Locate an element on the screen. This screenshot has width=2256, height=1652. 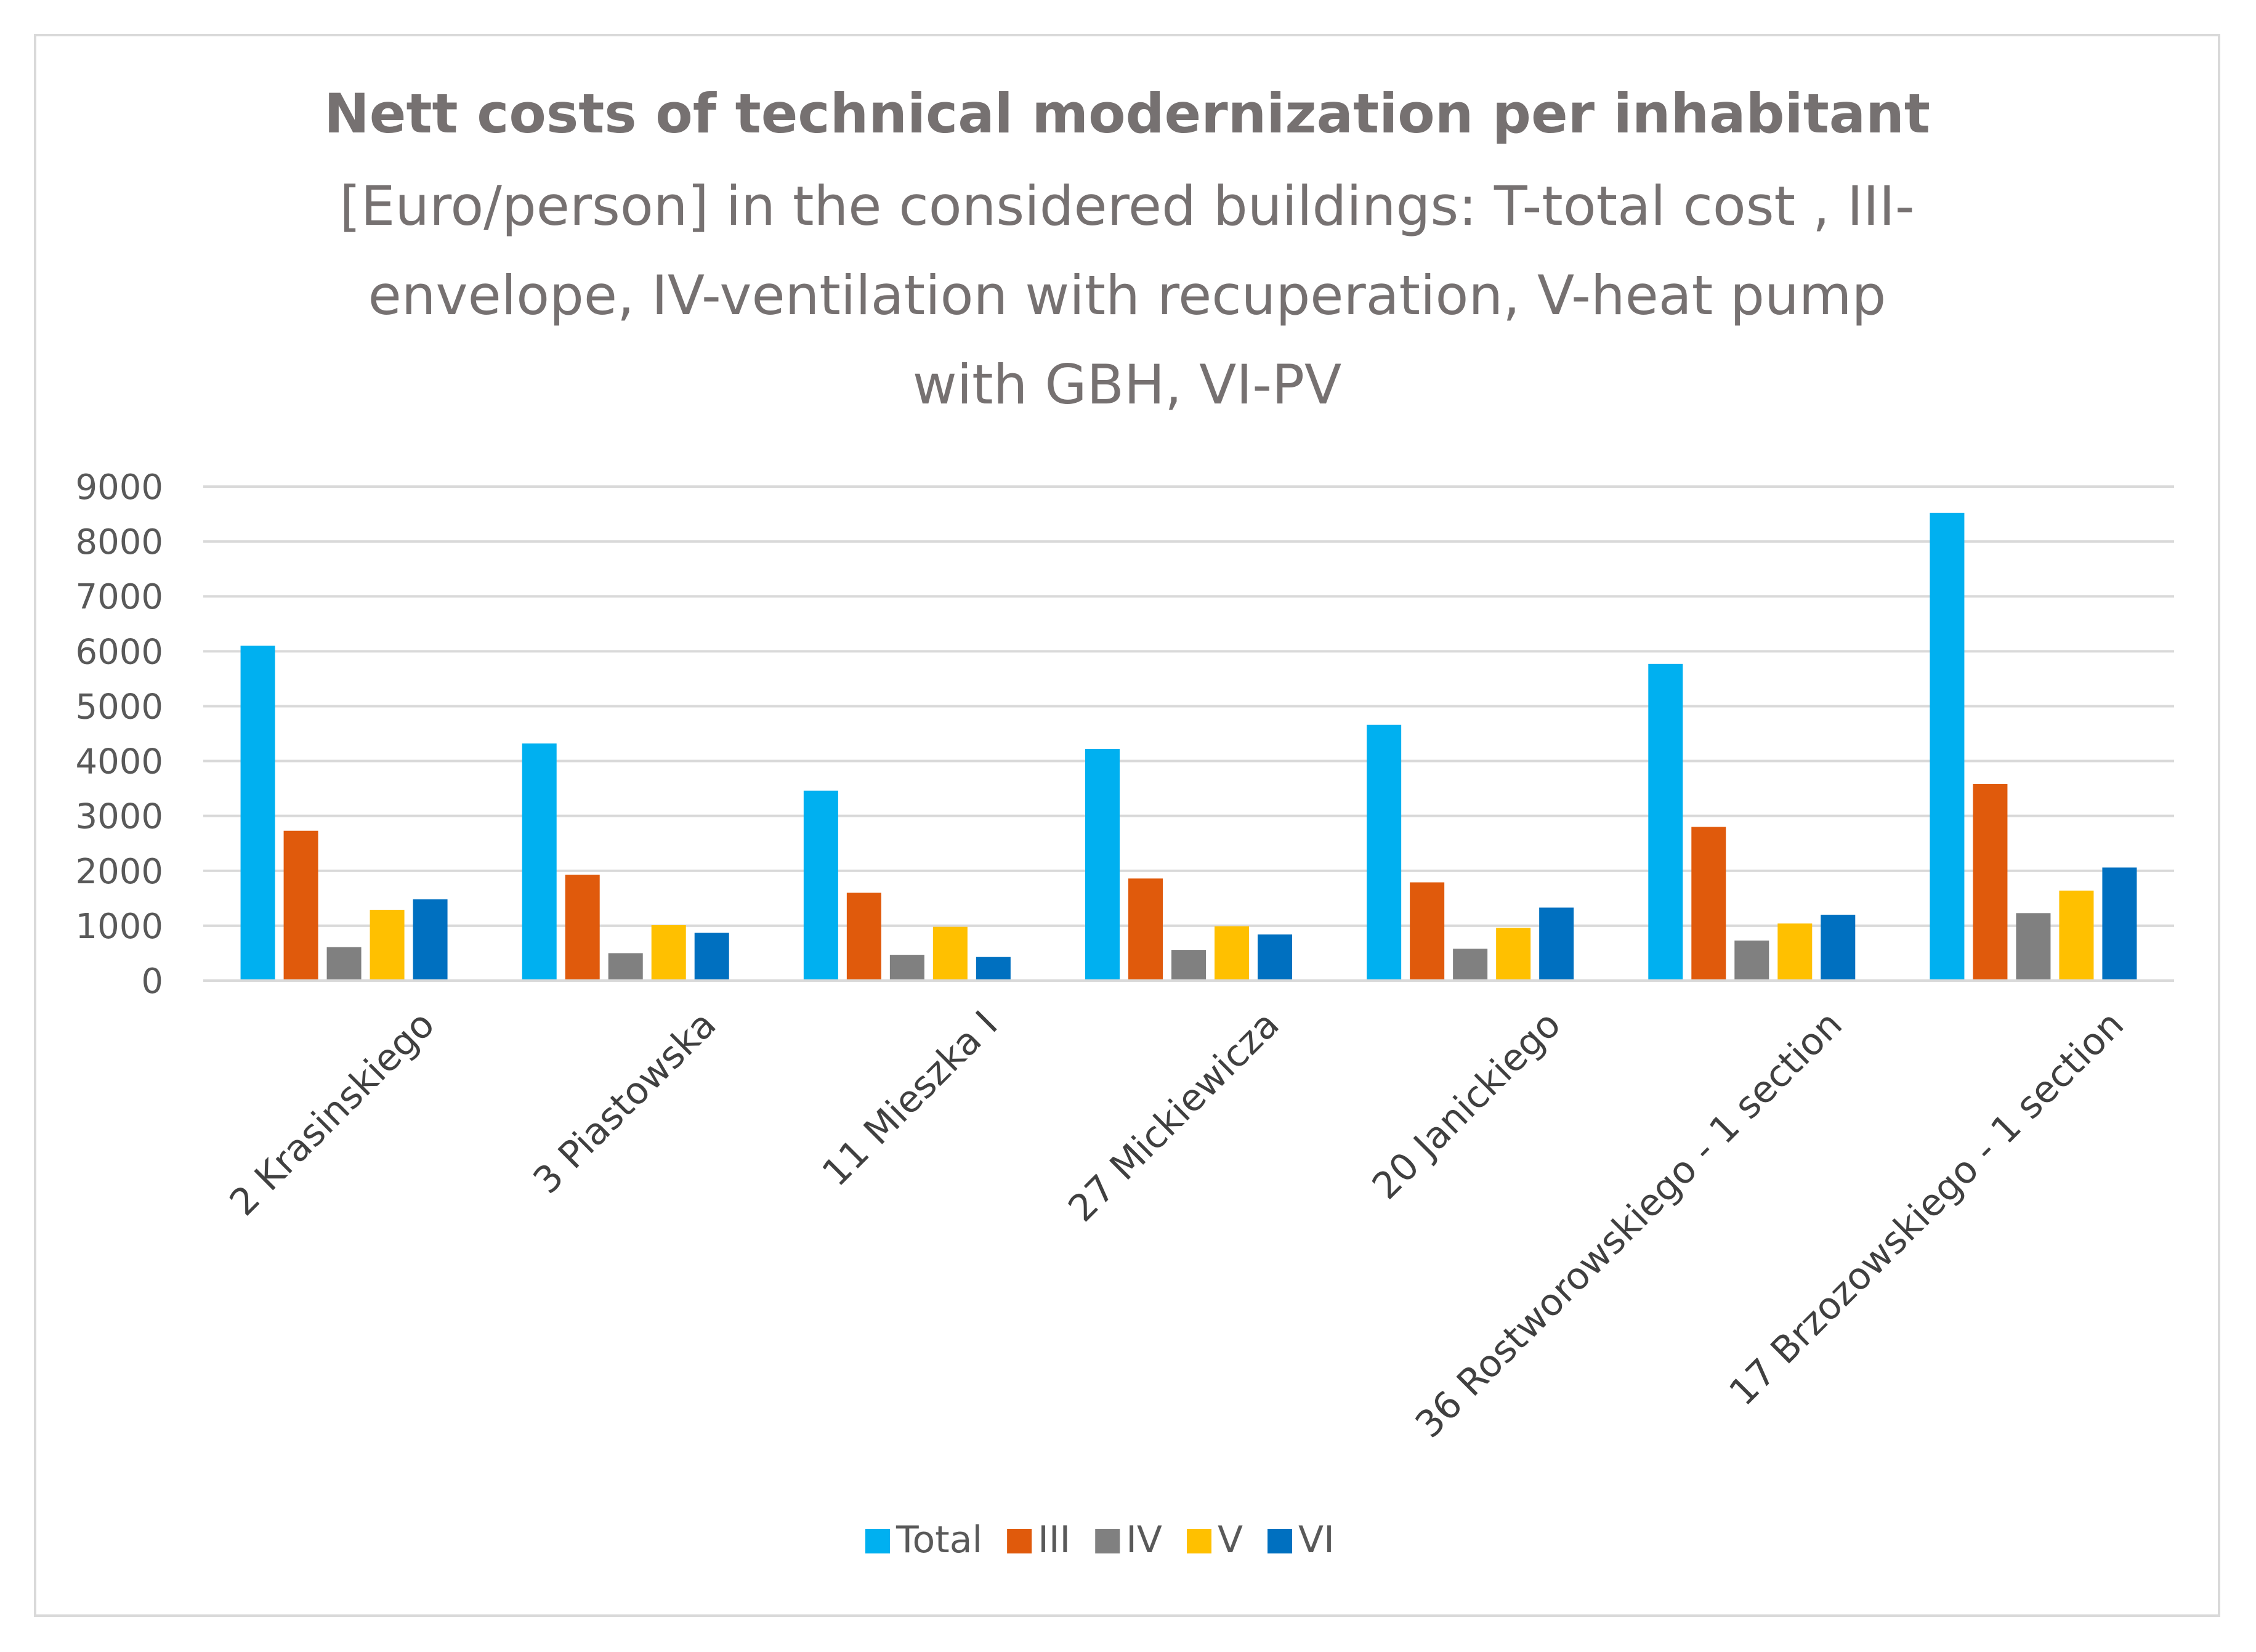
y-tick-label: 0 is located at coordinates (152, 982).